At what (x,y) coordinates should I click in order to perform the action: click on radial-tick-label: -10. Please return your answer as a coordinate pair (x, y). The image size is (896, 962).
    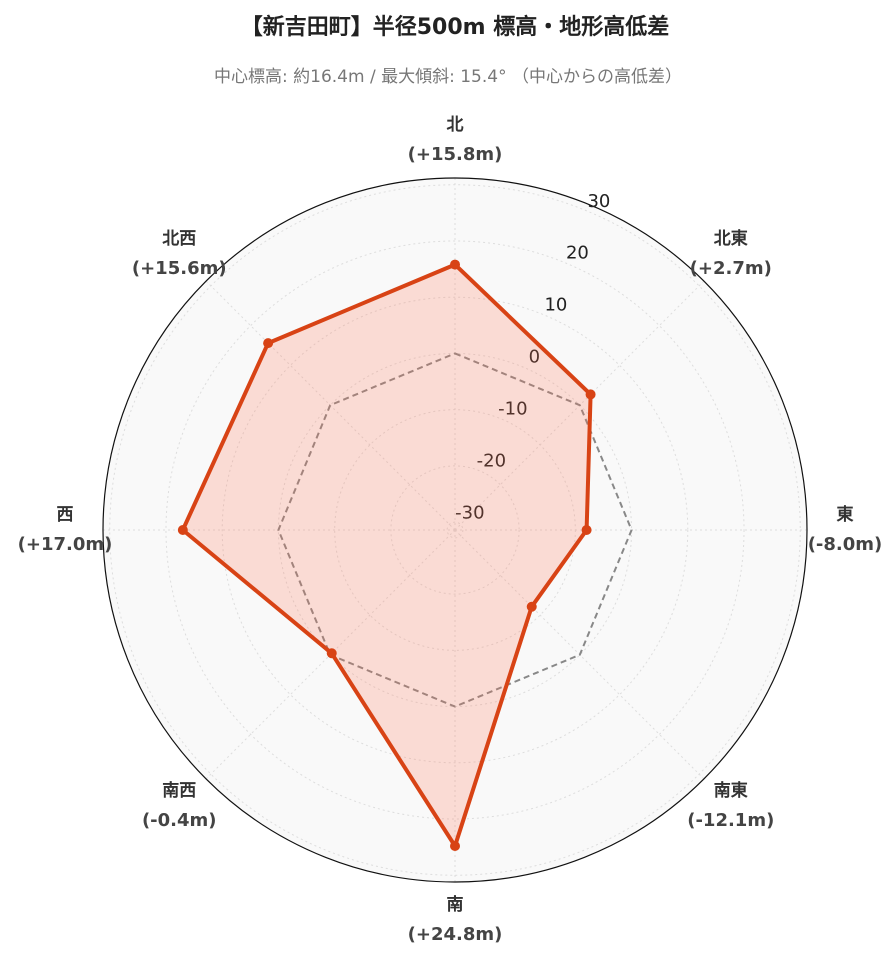
    Looking at the image, I should click on (512, 409).